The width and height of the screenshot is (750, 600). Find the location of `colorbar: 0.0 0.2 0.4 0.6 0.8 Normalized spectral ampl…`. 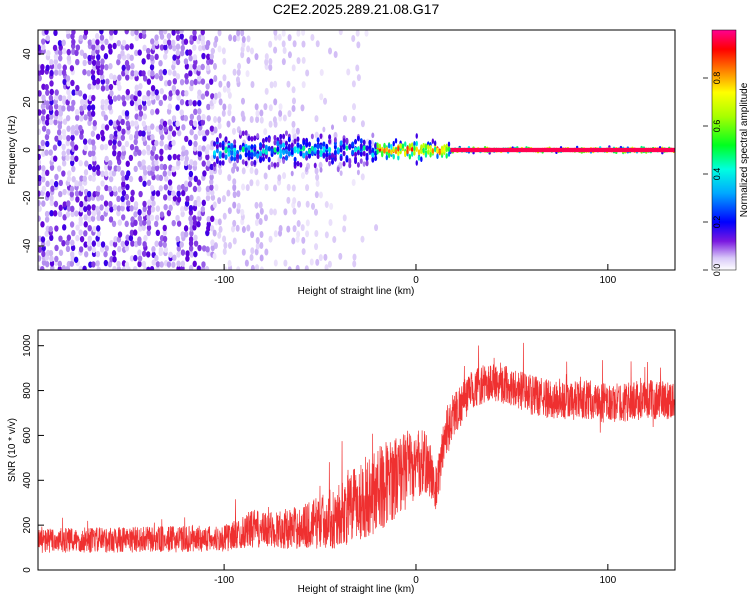

colorbar: 0.0 0.2 0.4 0.6 0.8 Normalized spectral ampl… is located at coordinates (726, 152).